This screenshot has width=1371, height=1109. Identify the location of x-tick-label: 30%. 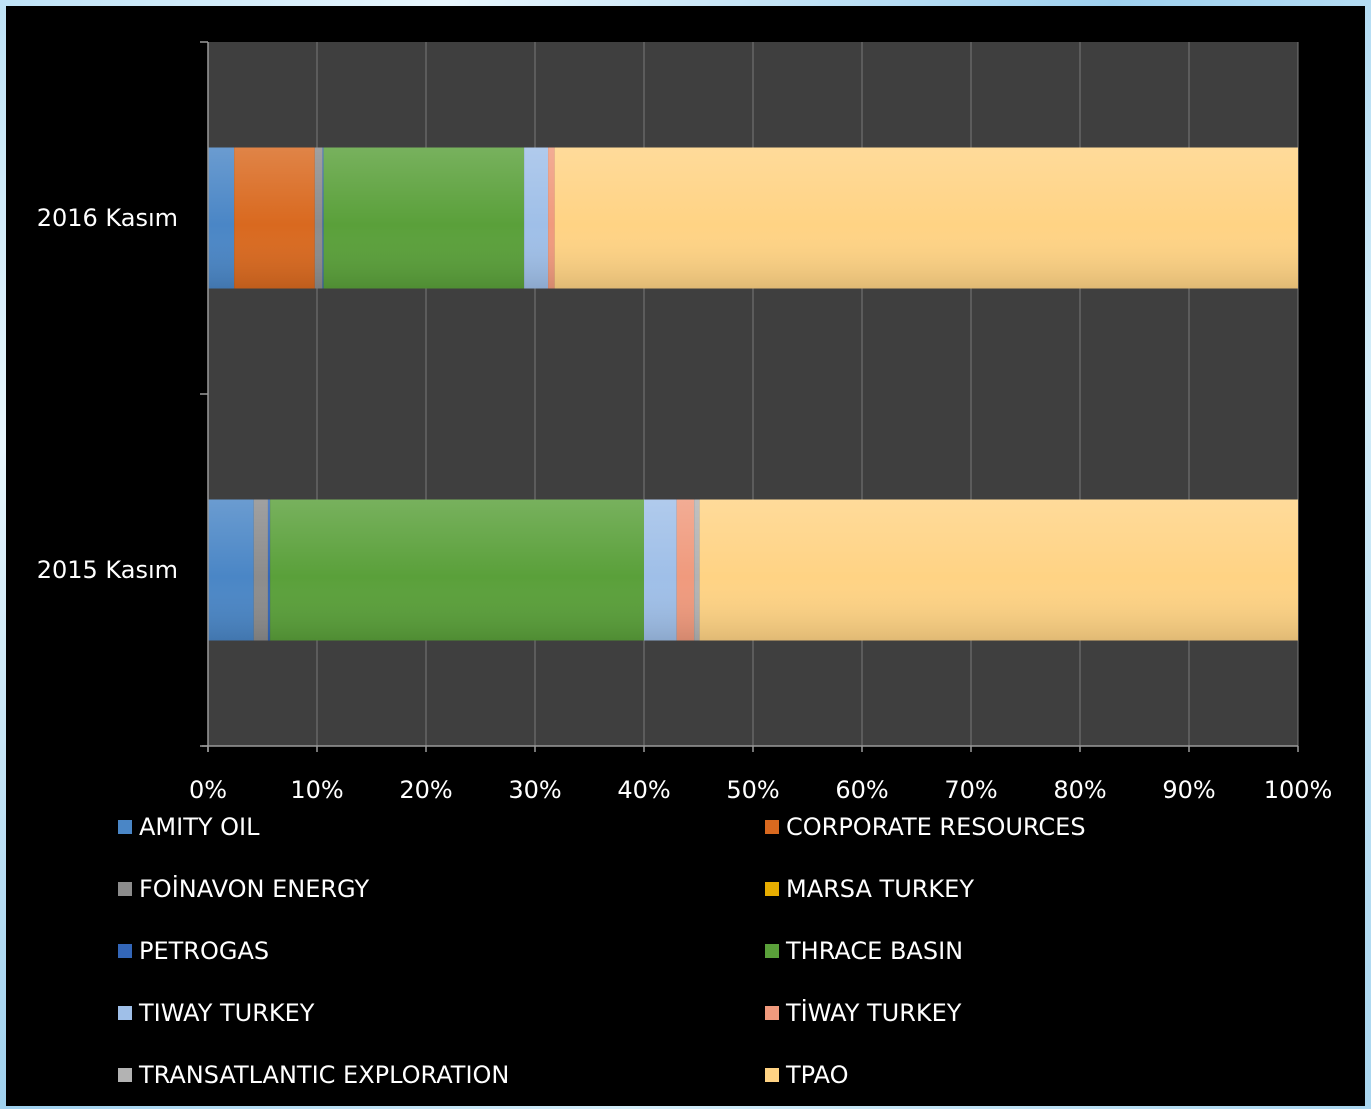
(534, 790).